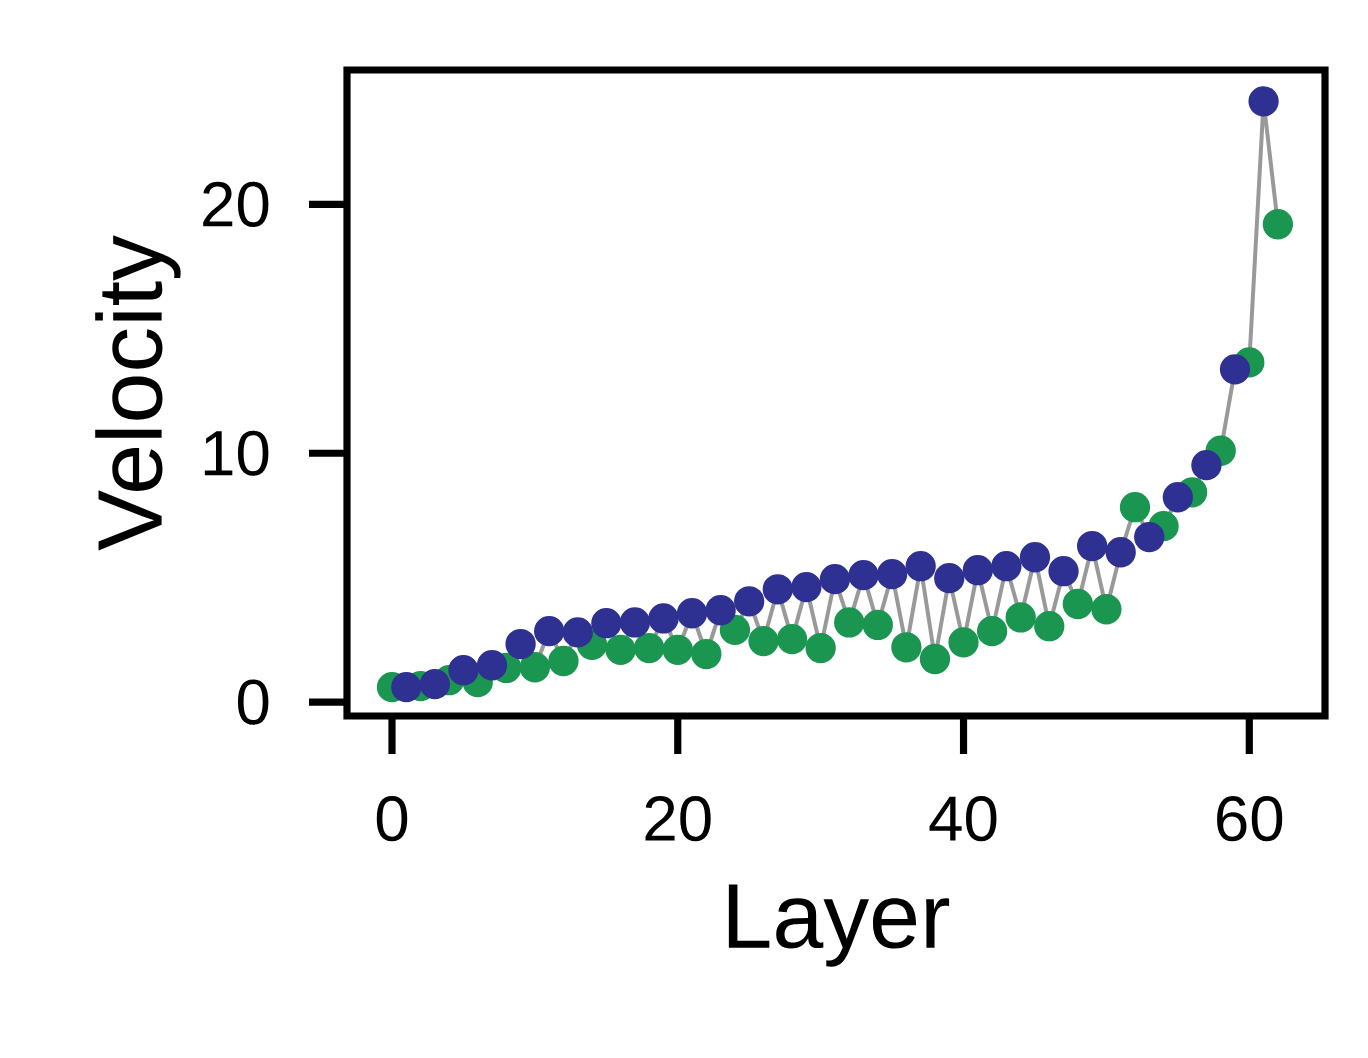  I want to click on y-tick-label: 20, so click(236, 204).